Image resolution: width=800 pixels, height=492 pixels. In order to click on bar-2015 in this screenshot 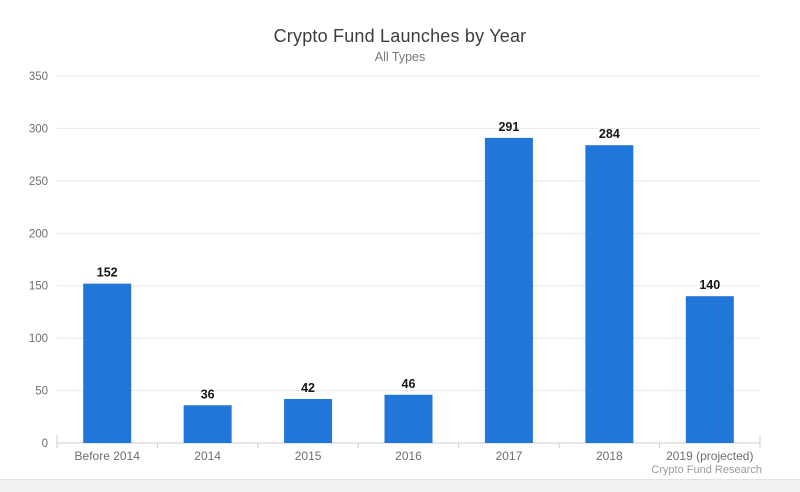, I will do `click(308, 420)`.